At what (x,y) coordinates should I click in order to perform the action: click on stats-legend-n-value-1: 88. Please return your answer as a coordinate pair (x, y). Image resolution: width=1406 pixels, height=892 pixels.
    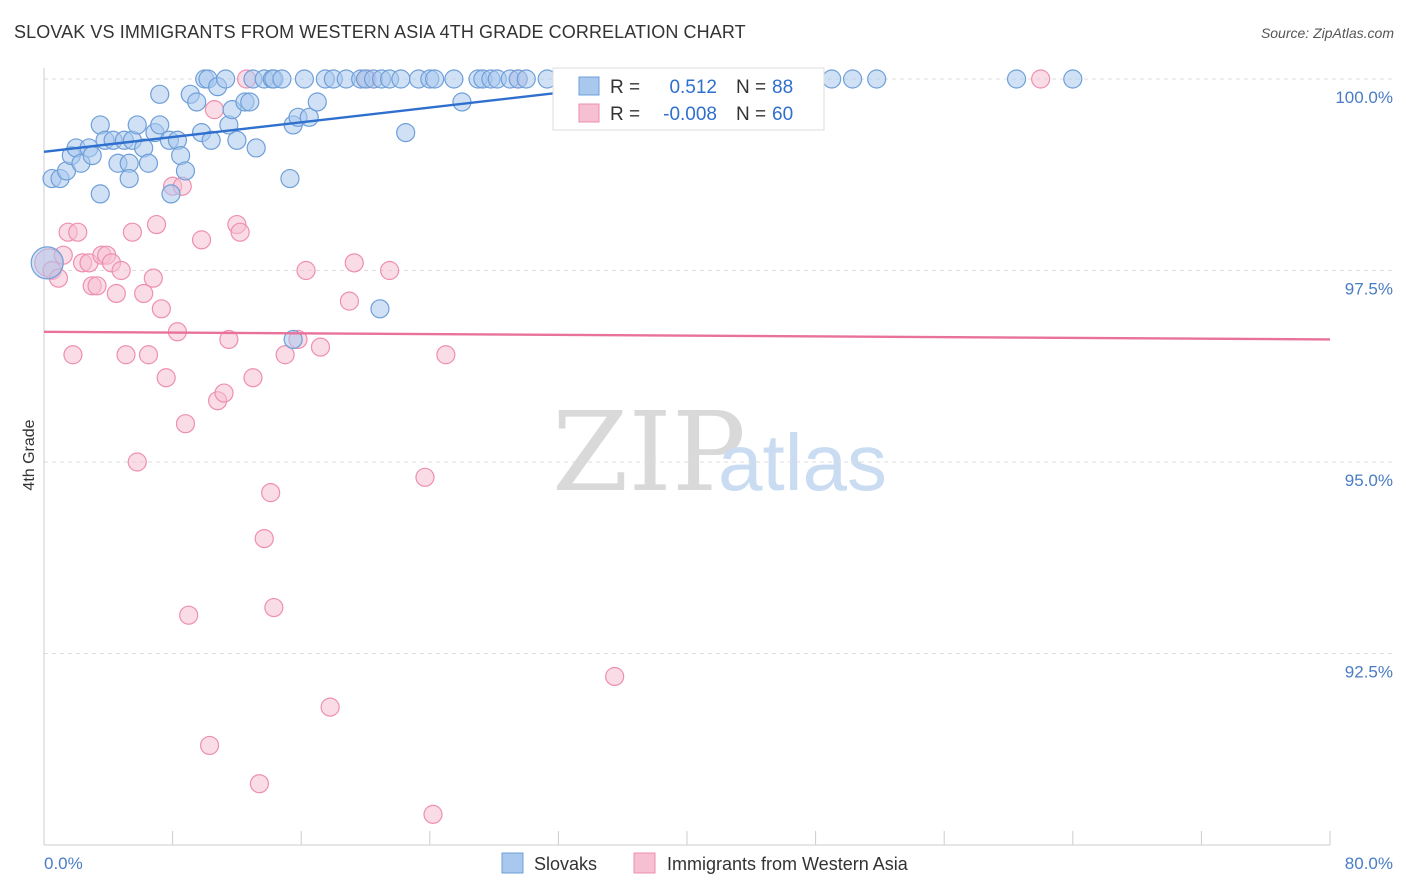
    Looking at the image, I should click on (782, 87).